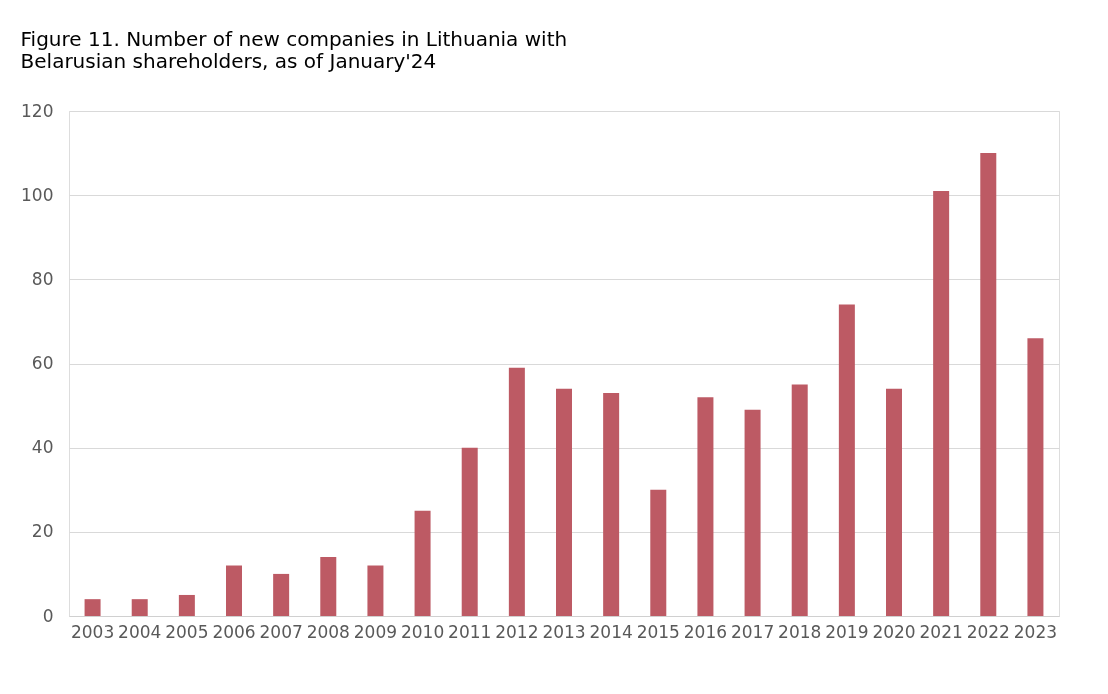  Describe the element at coordinates (281, 631) in the screenshot. I see `x-tick-label: 2007` at that location.